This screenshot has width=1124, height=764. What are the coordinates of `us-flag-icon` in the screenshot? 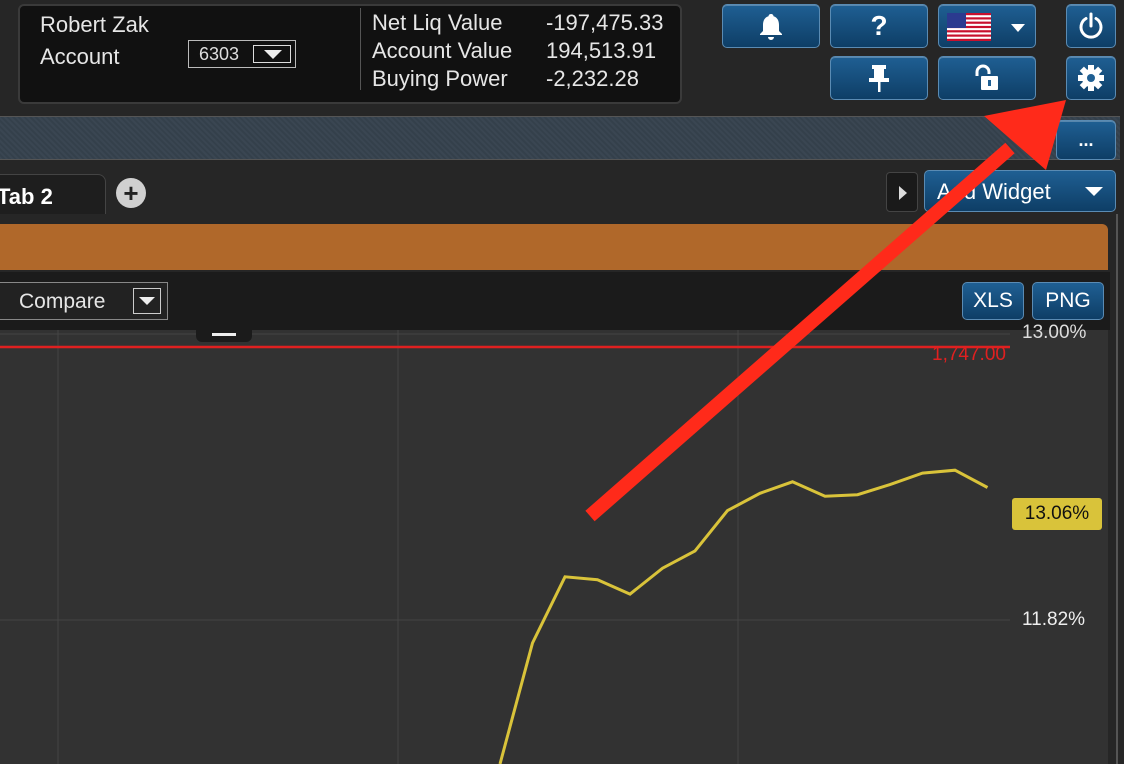 It's located at (969, 29).